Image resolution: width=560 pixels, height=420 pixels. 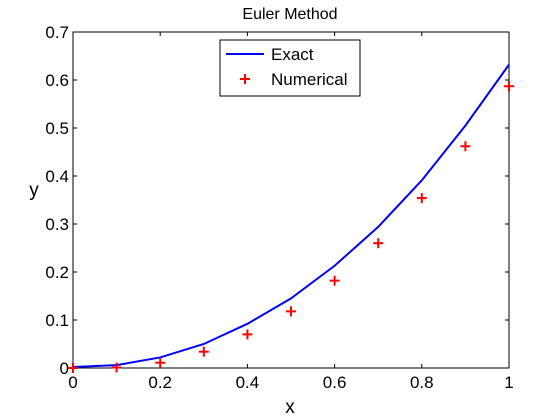 I want to click on x-tick-label: 0.8, so click(x=422, y=382).